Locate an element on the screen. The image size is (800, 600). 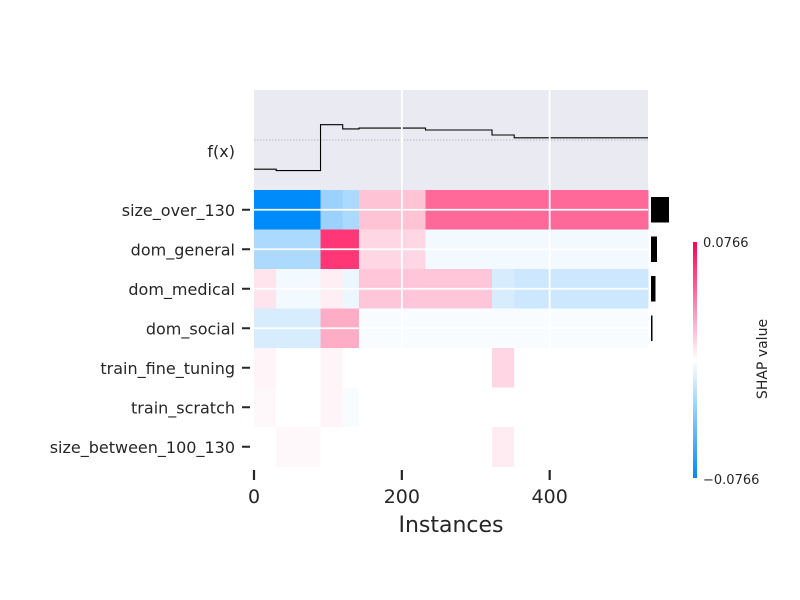
fx-panel is located at coordinates (451, 140).